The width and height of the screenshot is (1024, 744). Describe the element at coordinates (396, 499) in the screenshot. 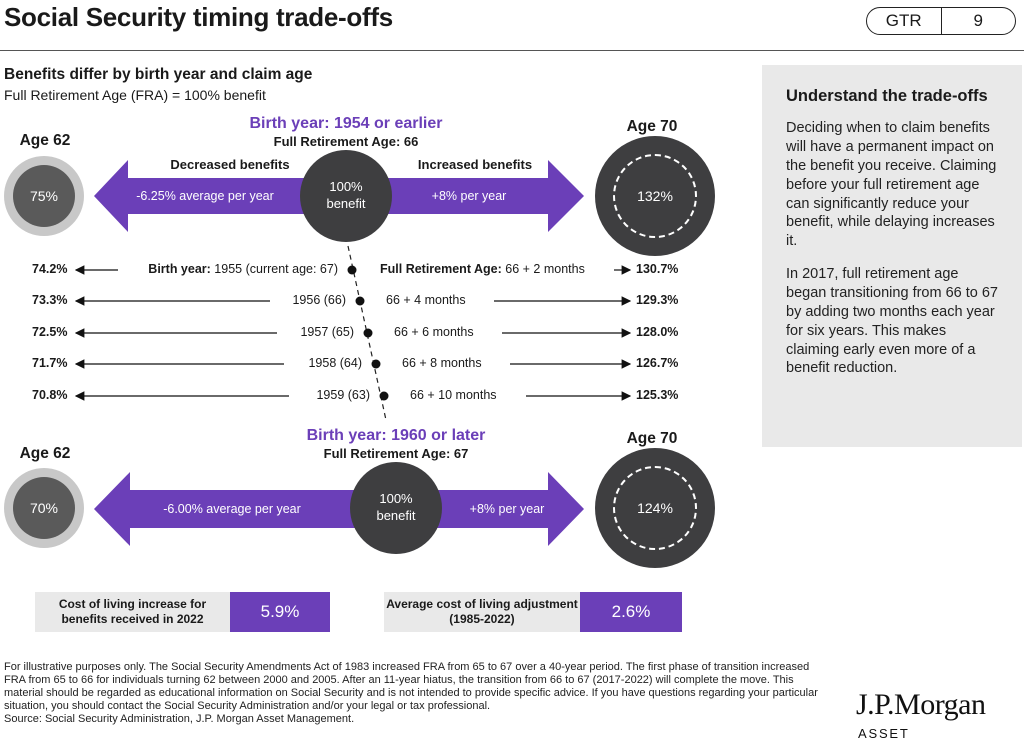

I see `full-benefit-percent-2: 100%` at that location.